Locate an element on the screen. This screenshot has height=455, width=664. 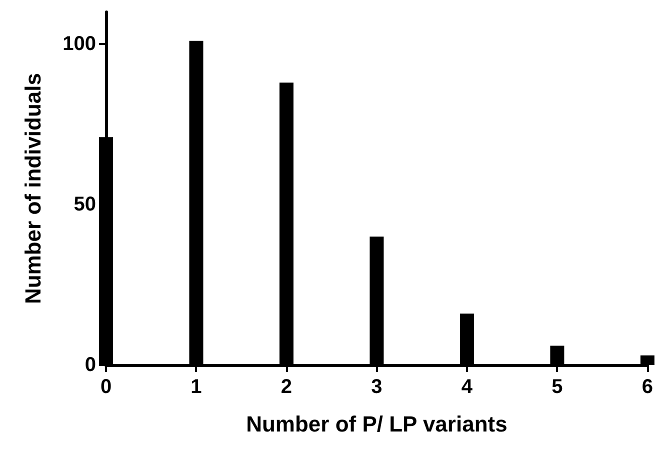
x-tick-label: 4 is located at coordinates (467, 387).